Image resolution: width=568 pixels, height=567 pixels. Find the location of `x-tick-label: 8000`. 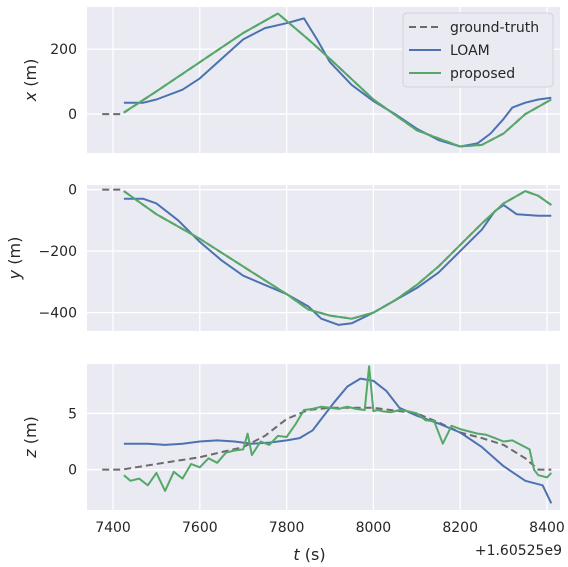

x-tick-label: 8000 is located at coordinates (374, 528).